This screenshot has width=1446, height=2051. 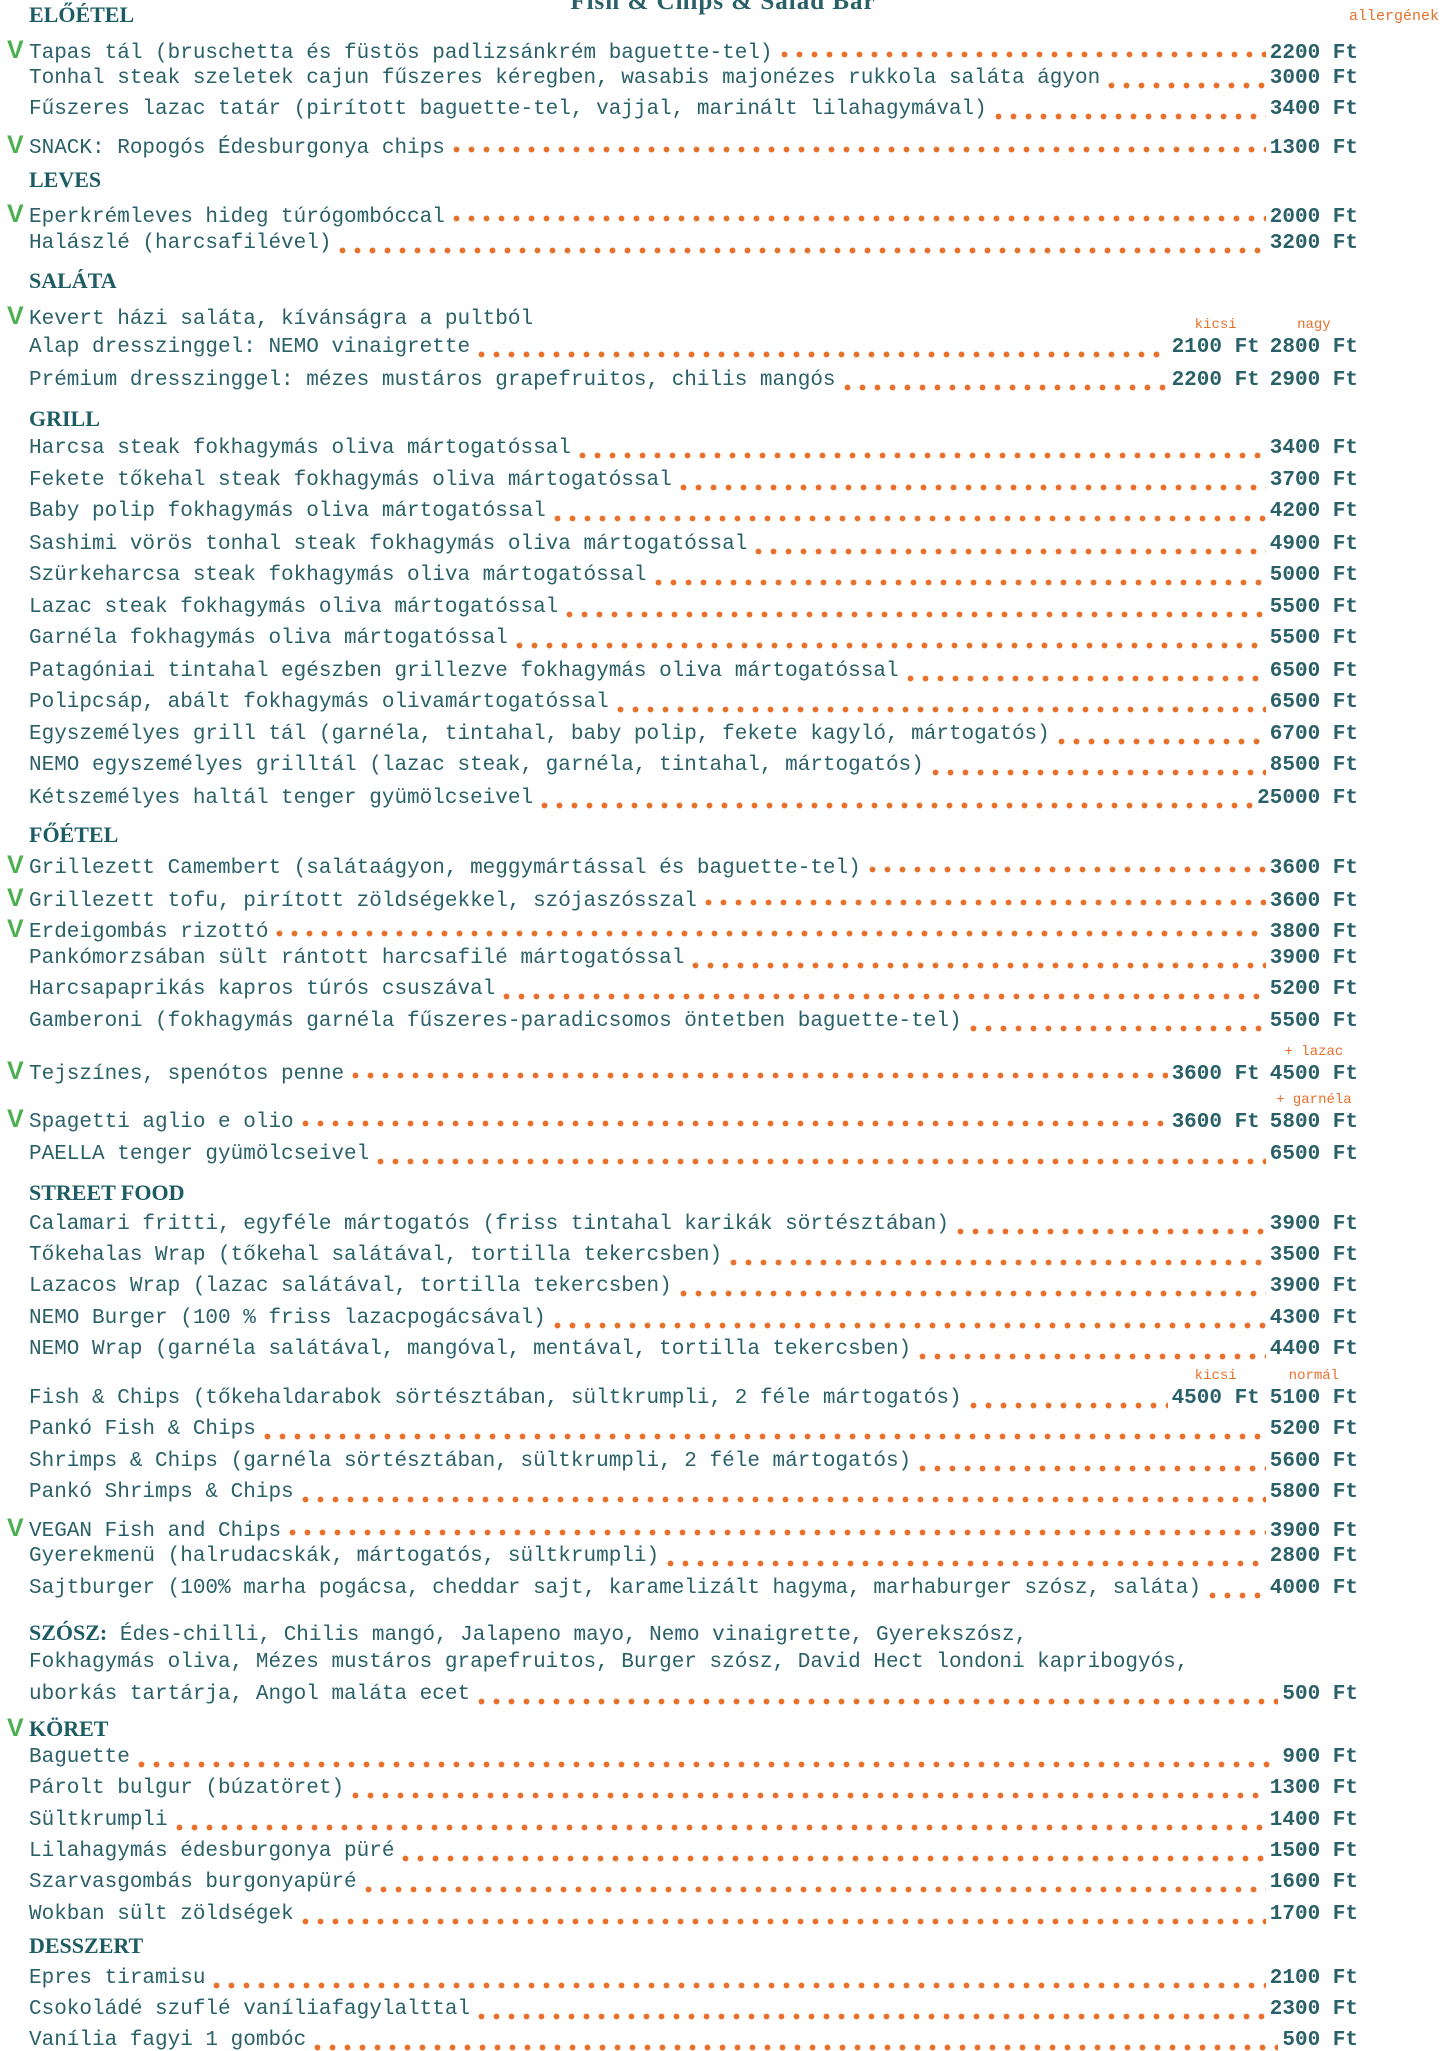 What do you see at coordinates (1313, 1255) in the screenshot?
I see `price: 3500 Ft` at bounding box center [1313, 1255].